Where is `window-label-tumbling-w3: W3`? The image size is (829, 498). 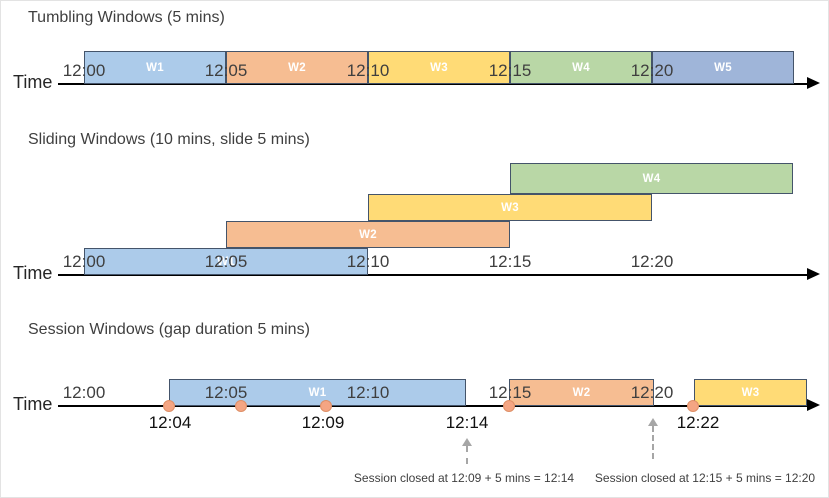 window-label-tumbling-w3: W3 is located at coordinates (439, 67).